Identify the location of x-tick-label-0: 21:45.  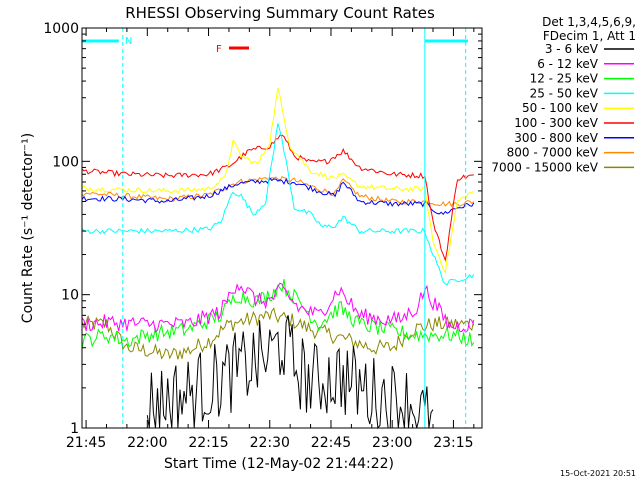
(86, 443).